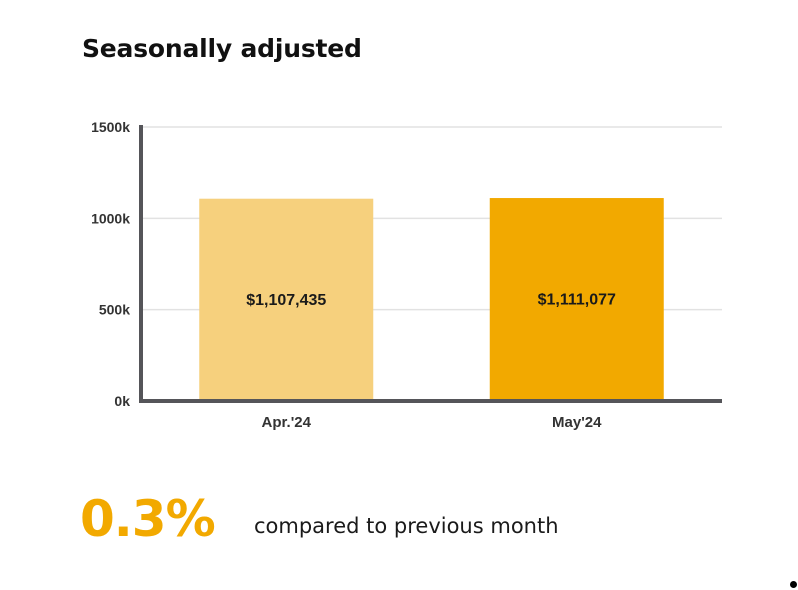  What do you see at coordinates (287, 422) in the screenshot?
I see `x-tick-label: Apr.'24` at bounding box center [287, 422].